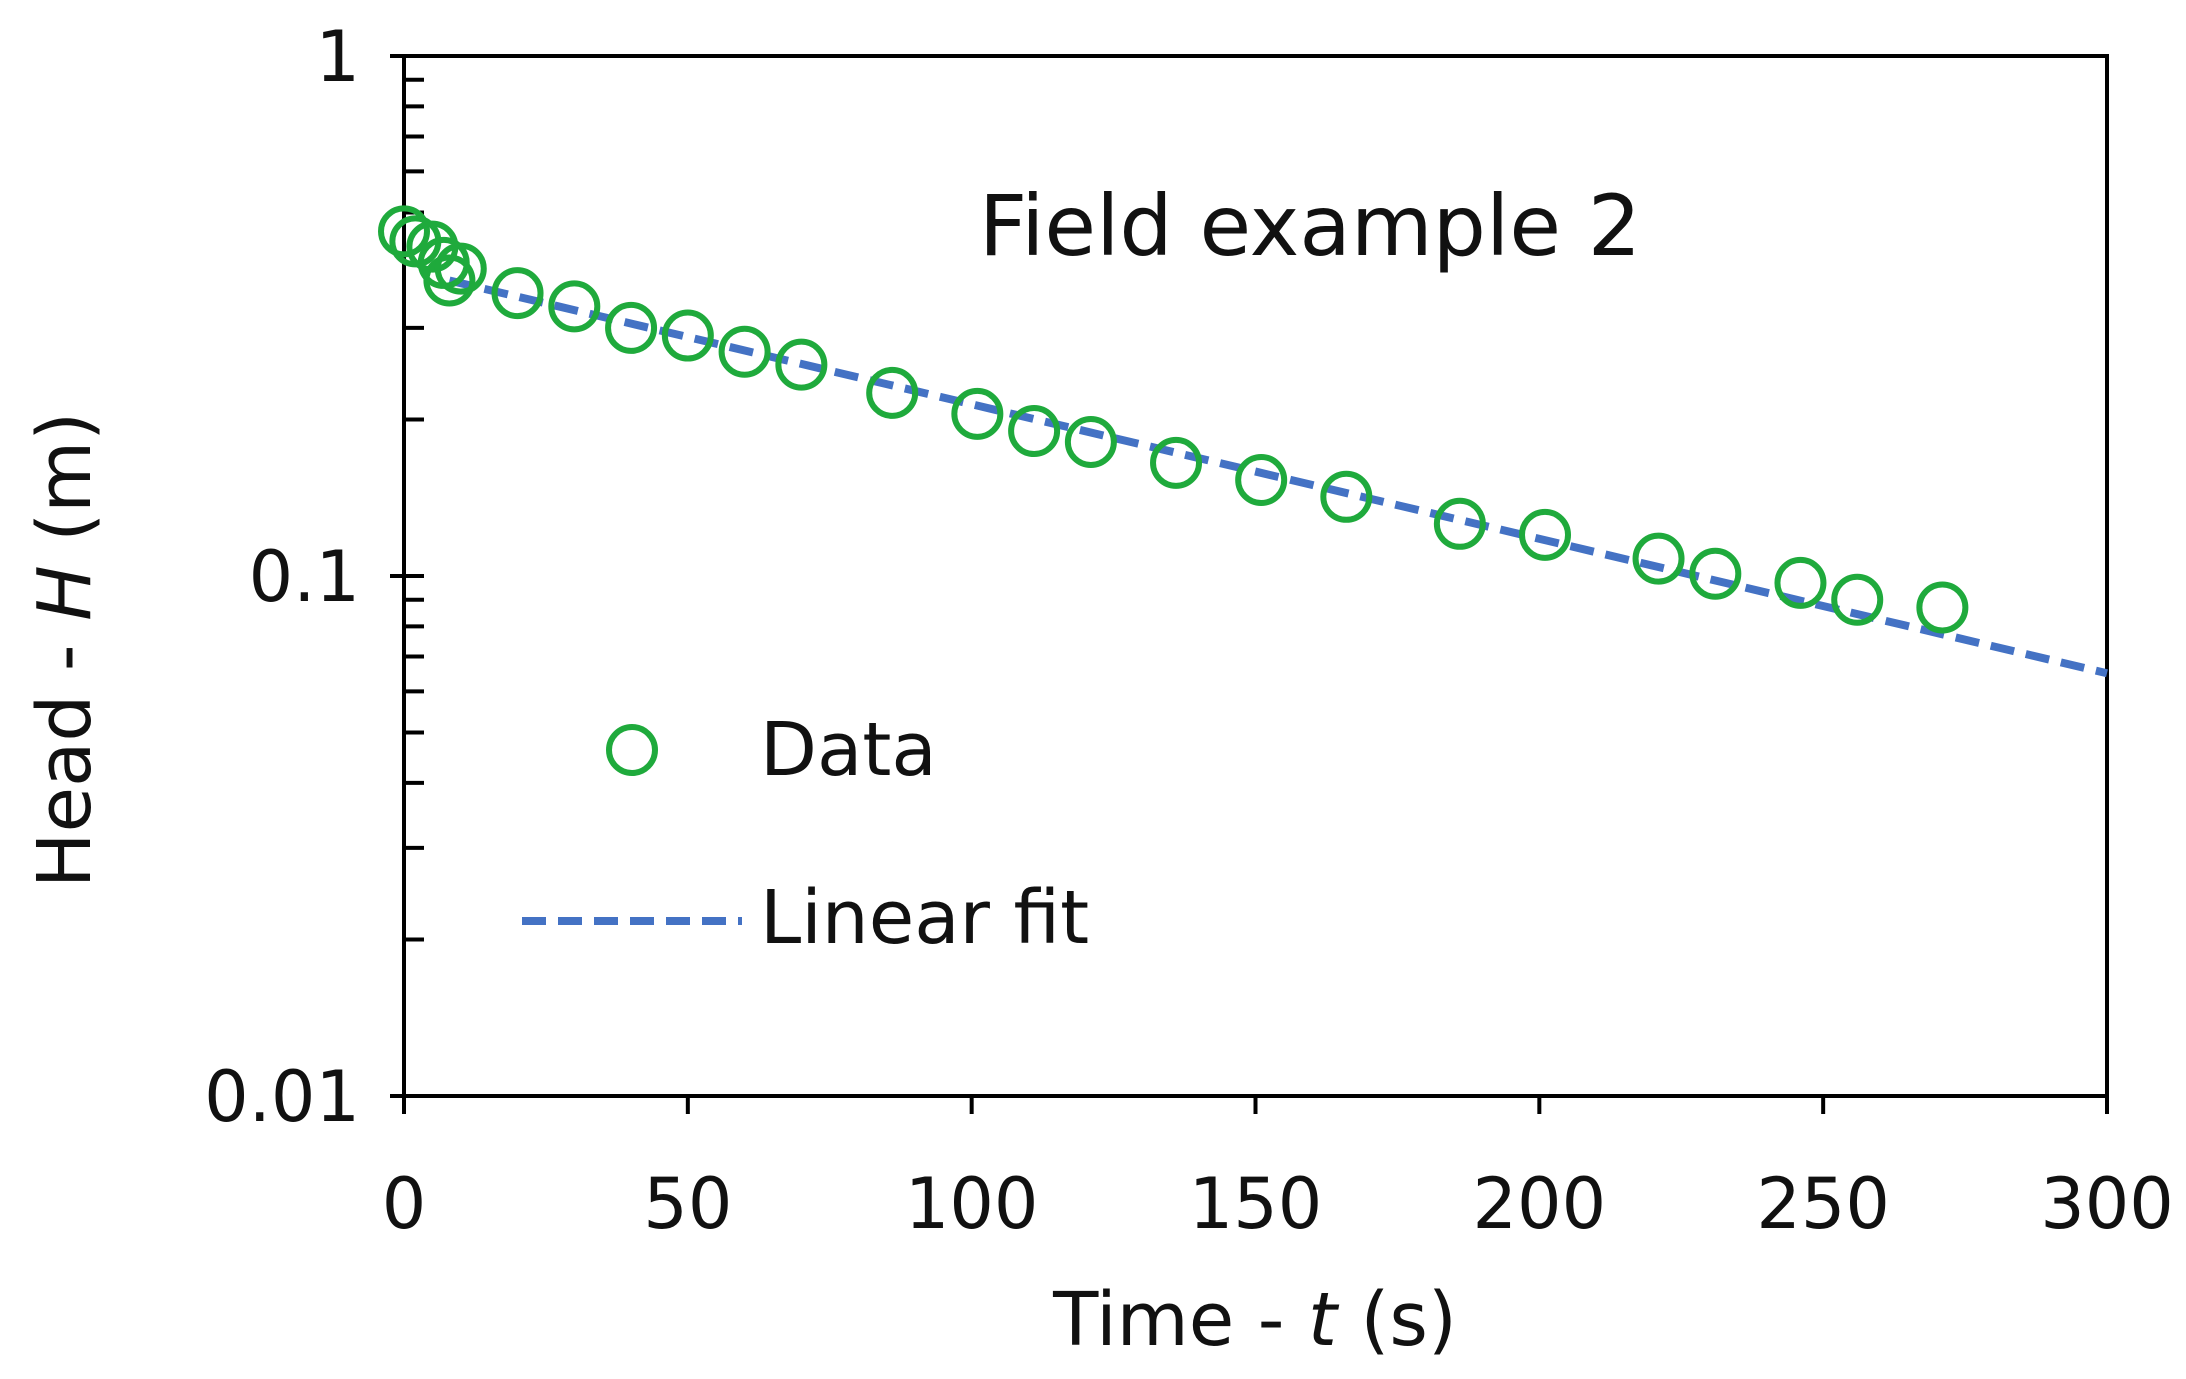 This screenshot has height=1379, width=2186. I want to click on x-tick-label: 0, so click(404, 1204).